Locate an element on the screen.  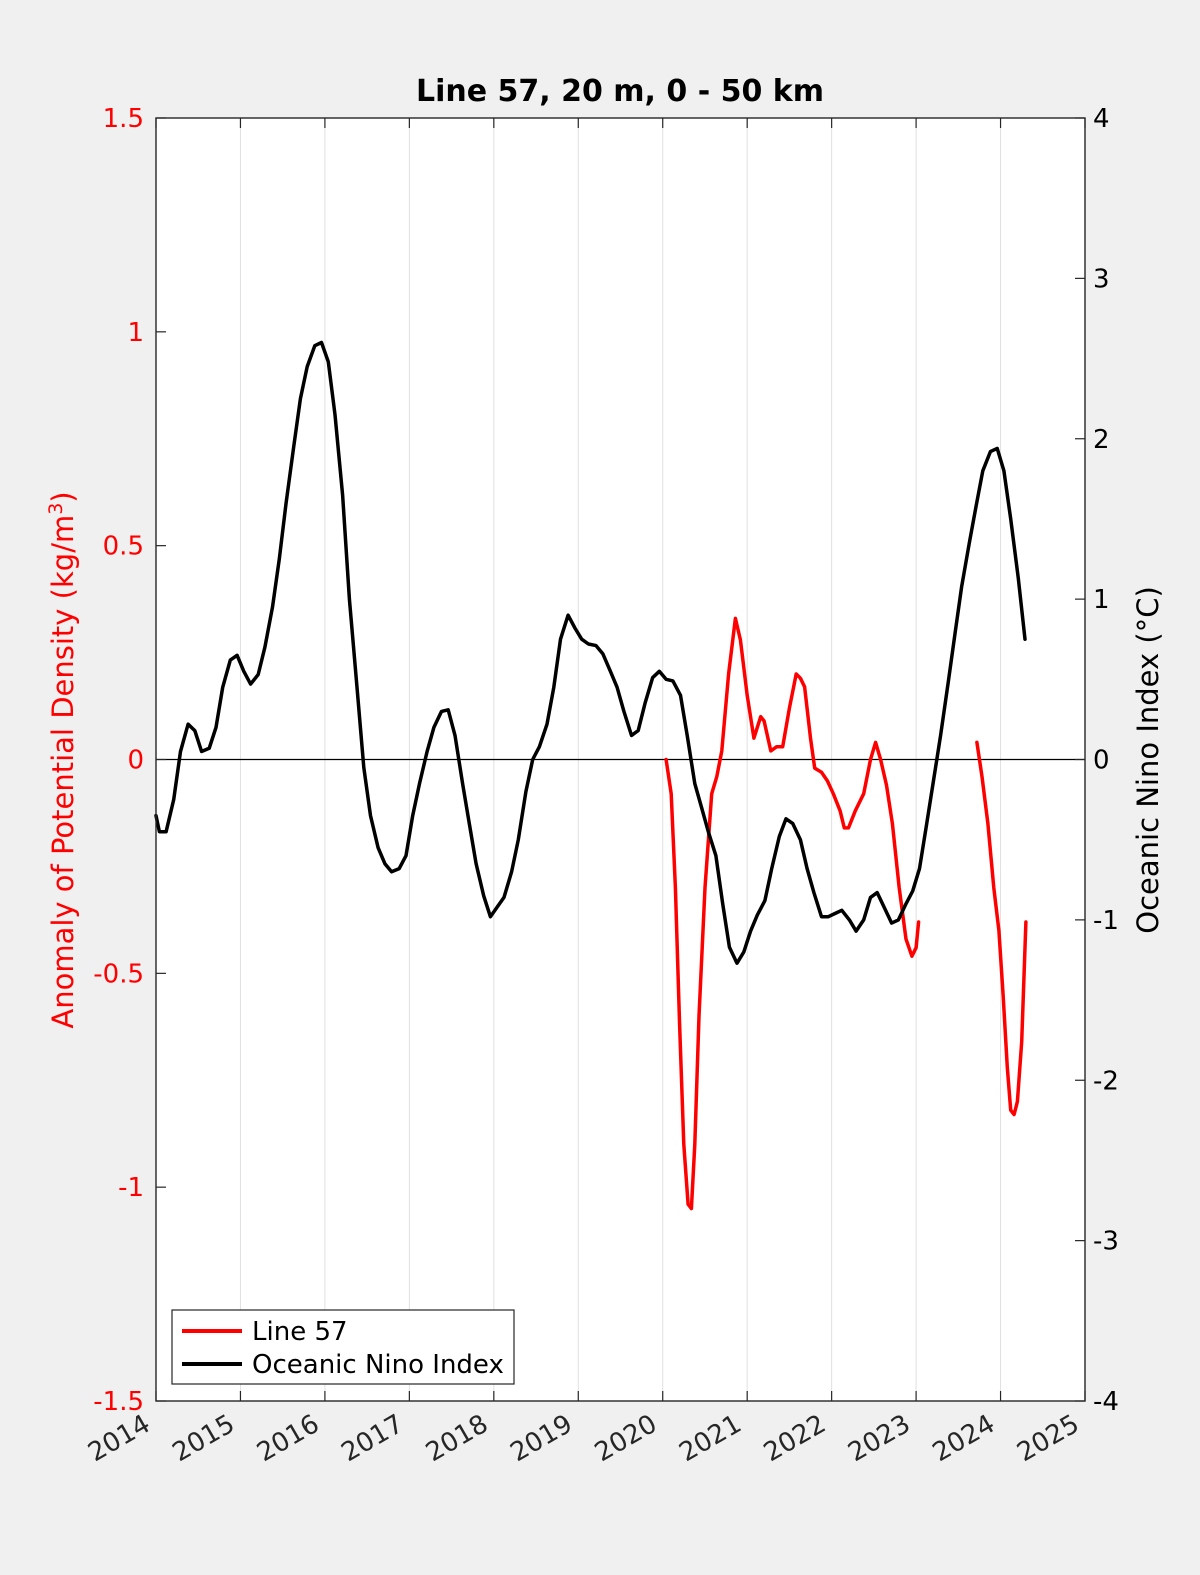
legend-box is located at coordinates (343, 1347).